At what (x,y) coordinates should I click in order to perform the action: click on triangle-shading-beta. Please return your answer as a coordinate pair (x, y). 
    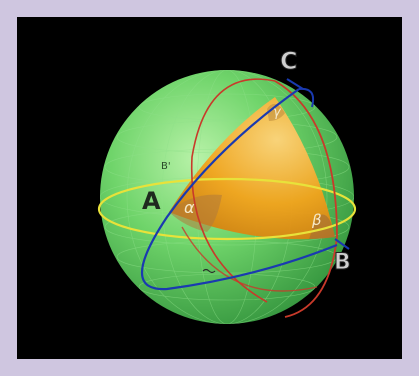
    Looking at the image, I should click on (322, 226).